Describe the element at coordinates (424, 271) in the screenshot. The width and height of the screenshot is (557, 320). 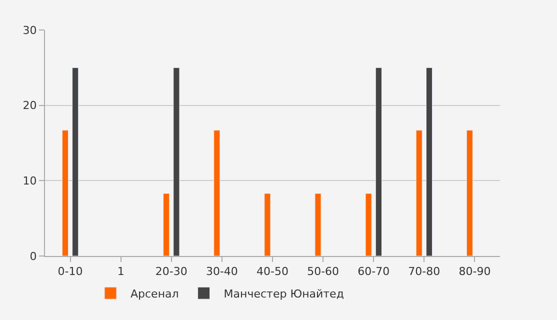
I see `x-tick-label: 70-80` at that location.